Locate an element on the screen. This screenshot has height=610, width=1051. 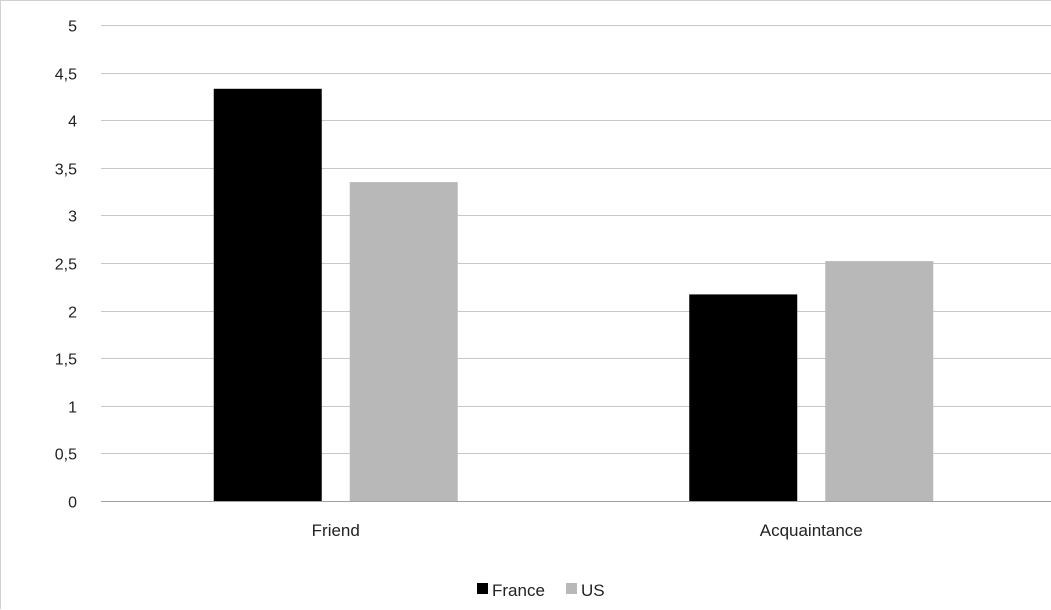
y-tick-label: 3,5 is located at coordinates (66, 170).